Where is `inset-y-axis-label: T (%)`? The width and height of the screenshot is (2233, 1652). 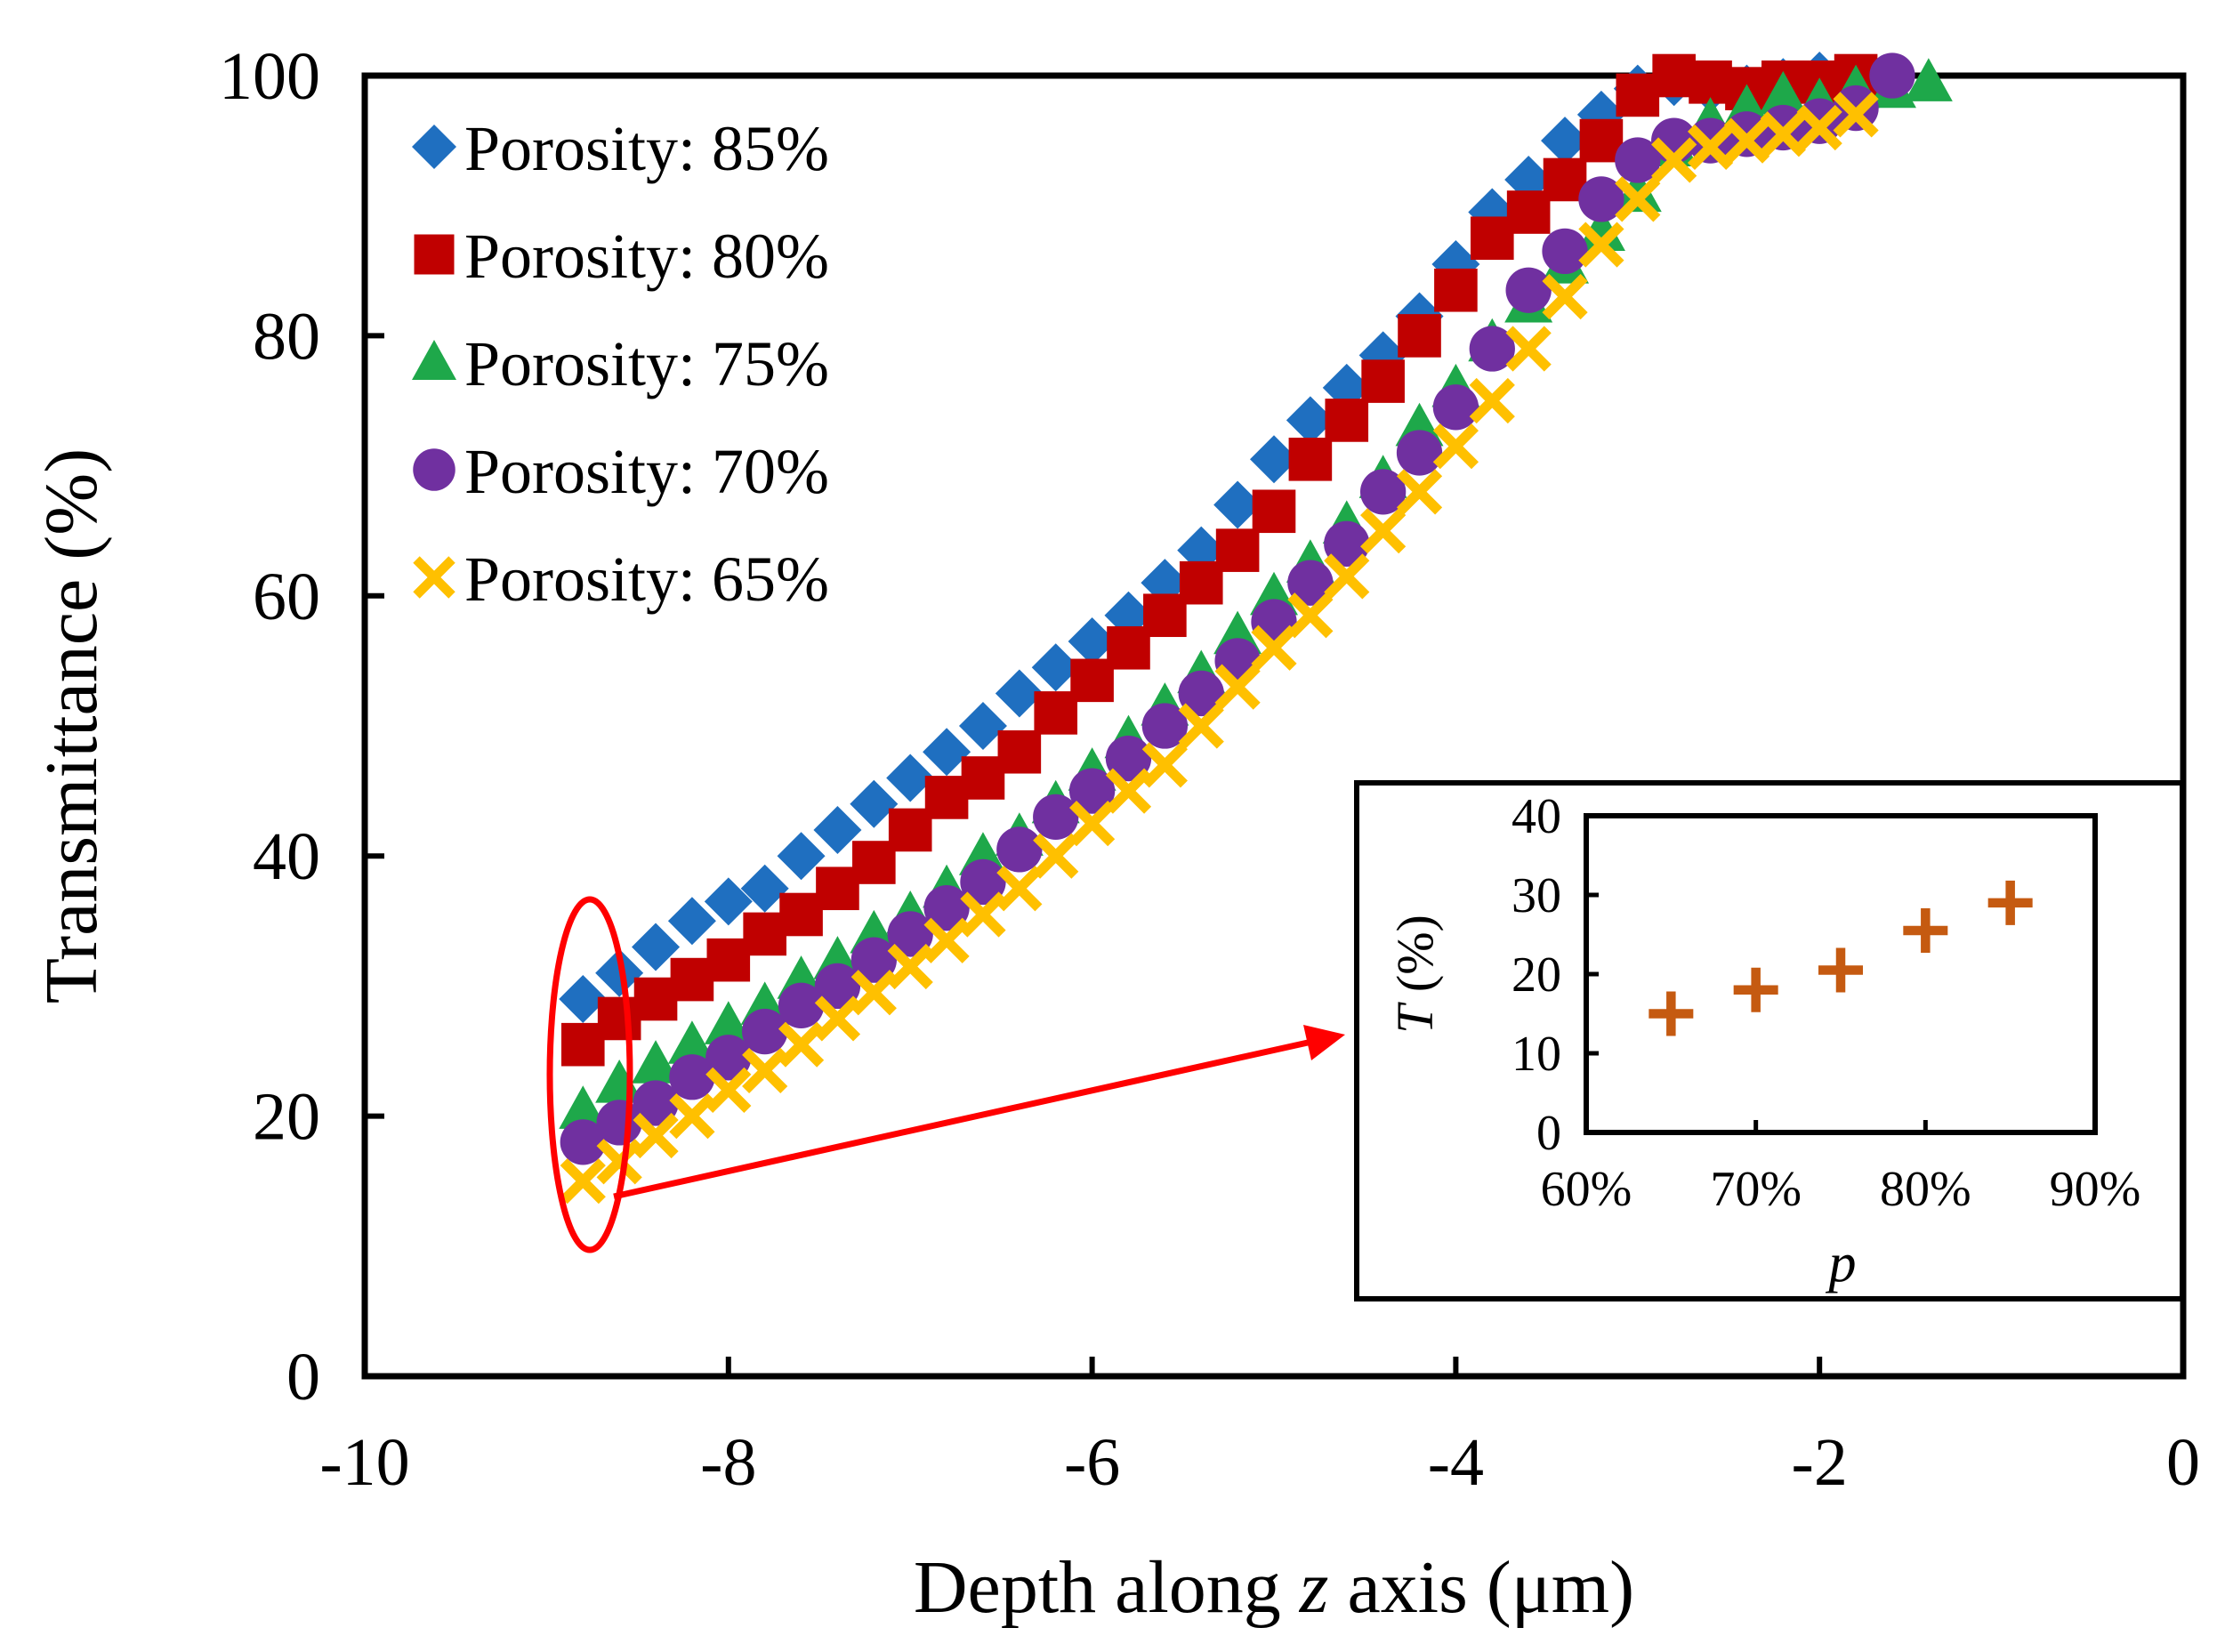
inset-y-axis-label: T (%) is located at coordinates (1415, 975).